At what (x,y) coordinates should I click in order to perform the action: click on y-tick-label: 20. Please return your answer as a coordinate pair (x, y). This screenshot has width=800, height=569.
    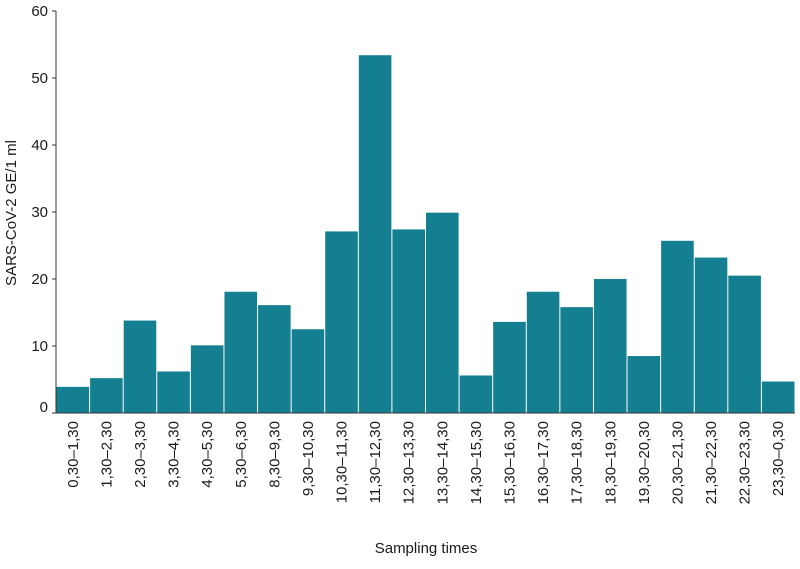
    Looking at the image, I should click on (39, 279).